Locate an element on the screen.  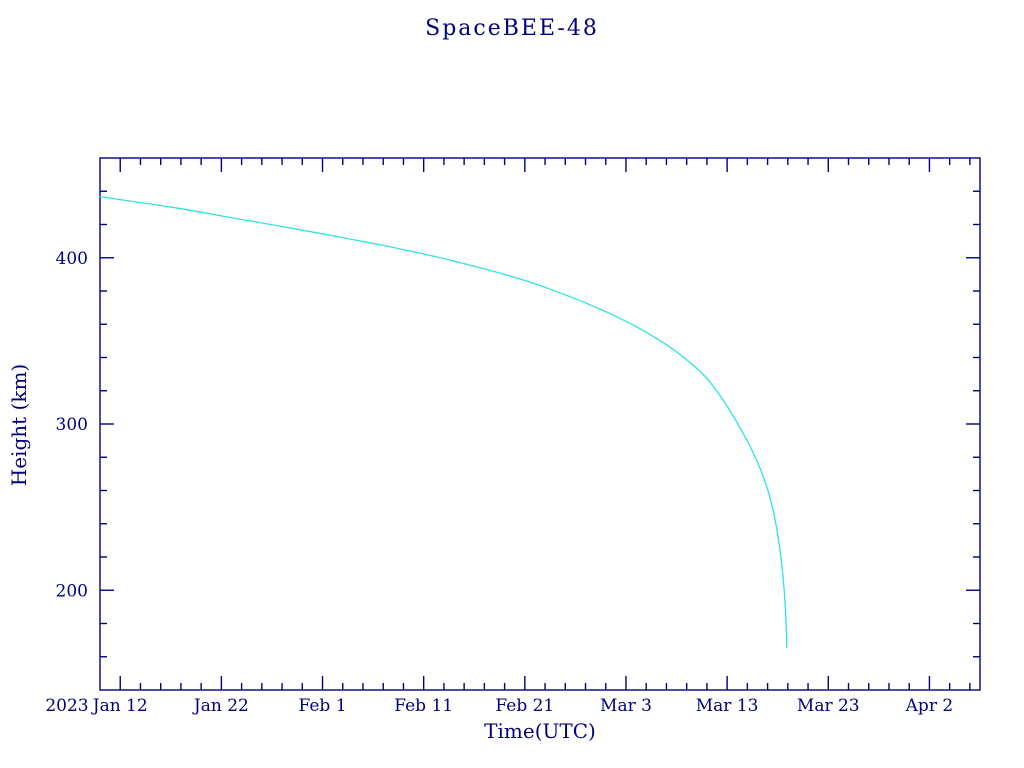
x-tick-label: Feb 11 is located at coordinates (423, 706).